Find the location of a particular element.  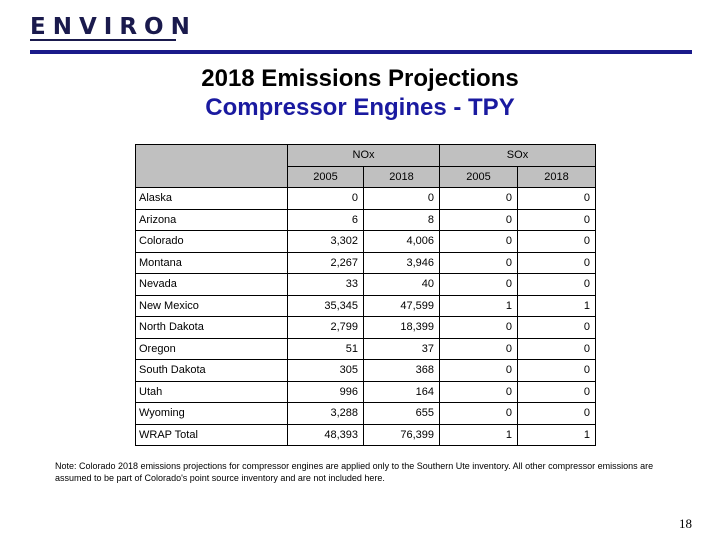

table-row: New Mexico 35,345 47,599 1 1 is located at coordinates (365, 305).